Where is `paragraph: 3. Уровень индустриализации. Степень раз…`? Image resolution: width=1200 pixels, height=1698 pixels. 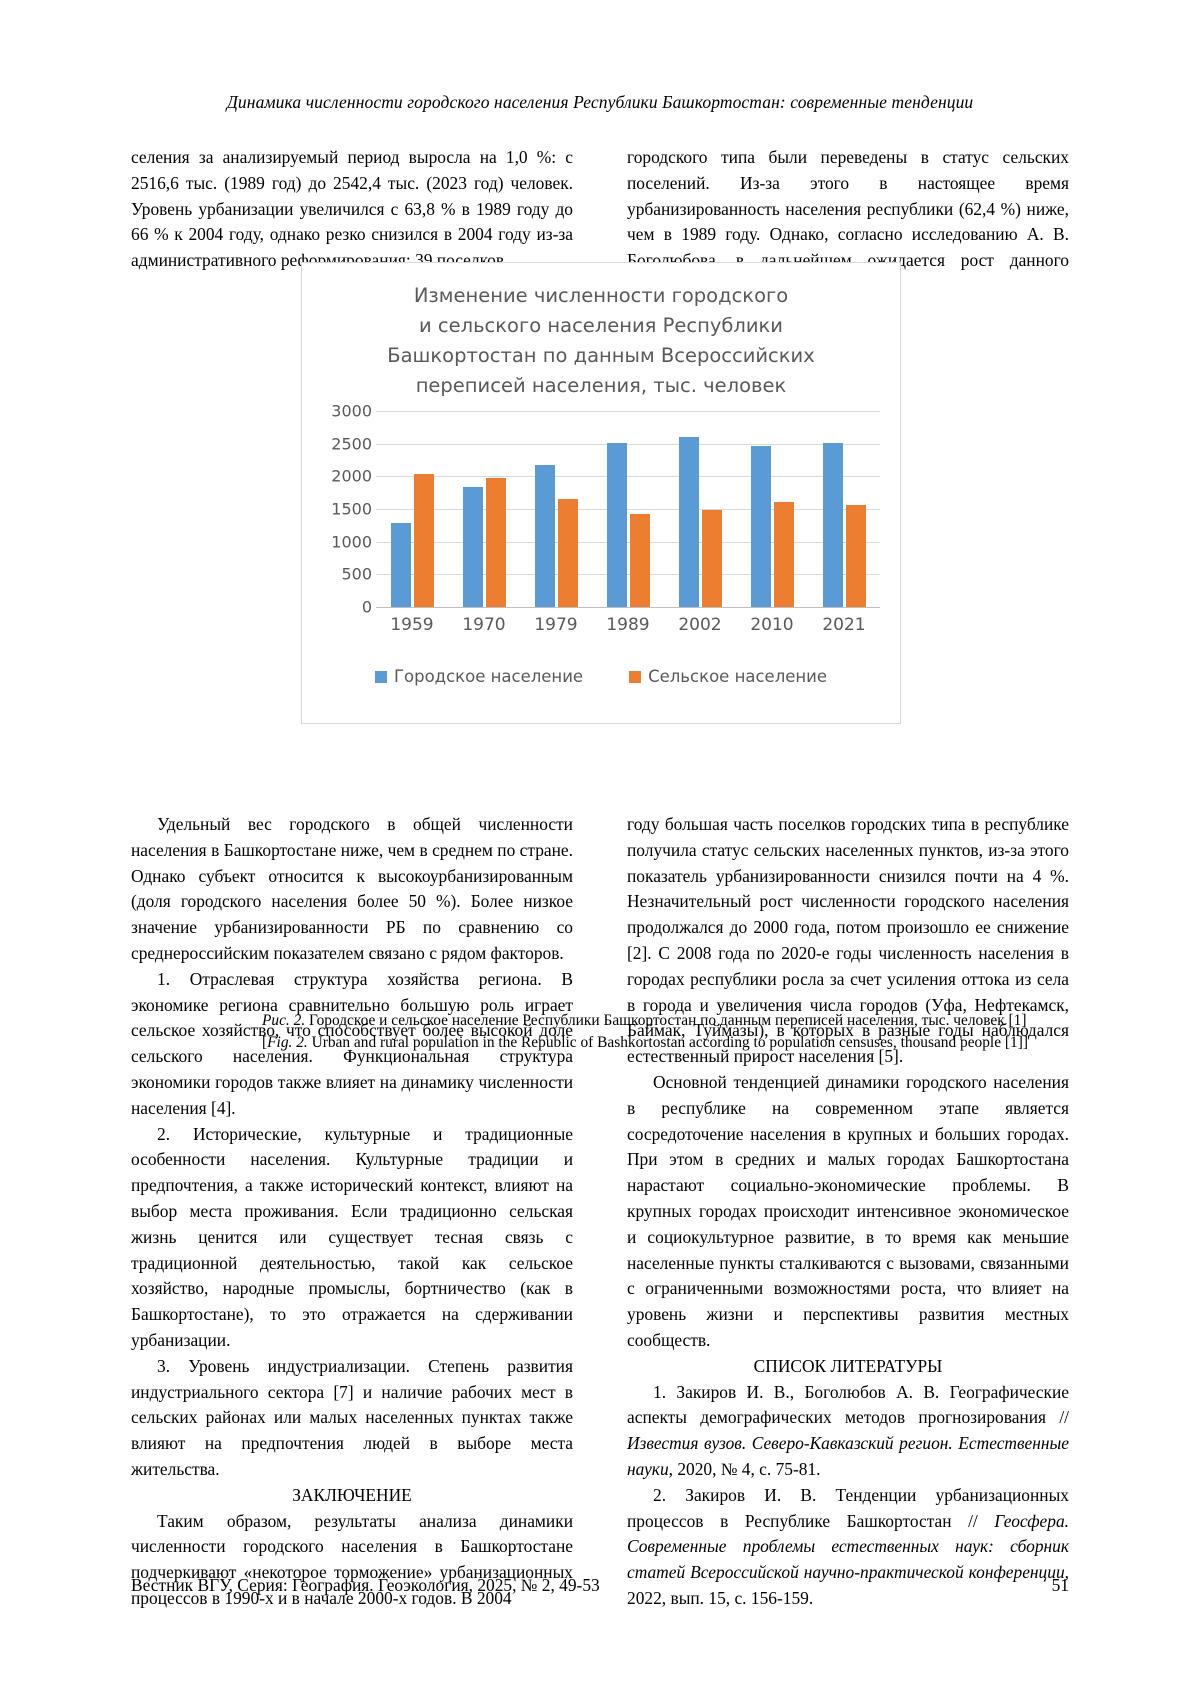 paragraph: 3. Уровень индустриализации. Степень раз… is located at coordinates (352, 1417).